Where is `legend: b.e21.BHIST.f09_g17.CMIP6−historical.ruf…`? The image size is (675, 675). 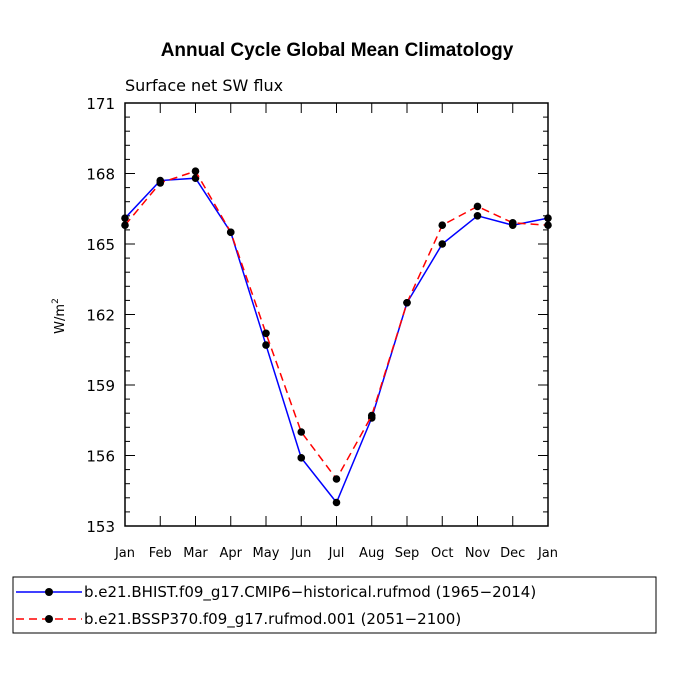
legend: b.e21.BHIST.f09_g17.CMIP6−historical.ruf… is located at coordinates (334, 605).